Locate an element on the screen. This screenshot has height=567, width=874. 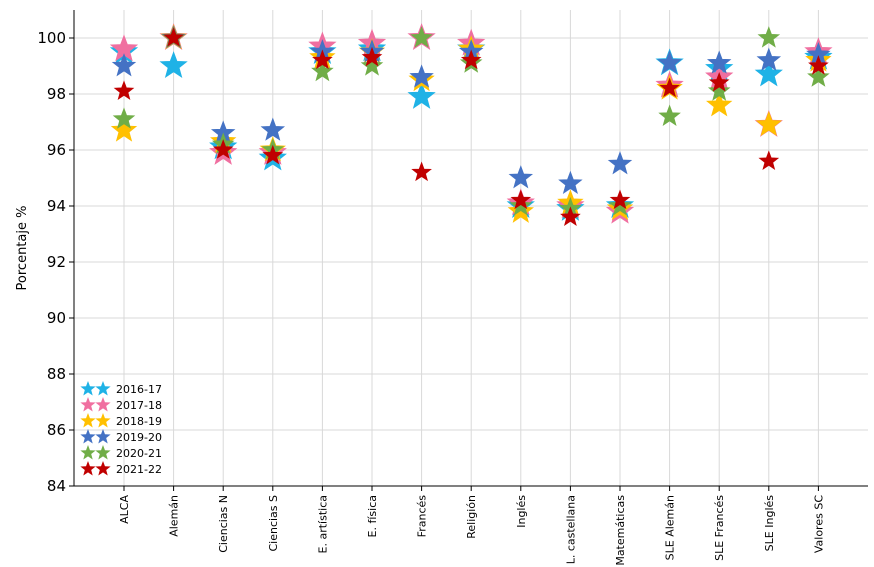
x-tick-label: L. castellana is located at coordinates (570, 529).